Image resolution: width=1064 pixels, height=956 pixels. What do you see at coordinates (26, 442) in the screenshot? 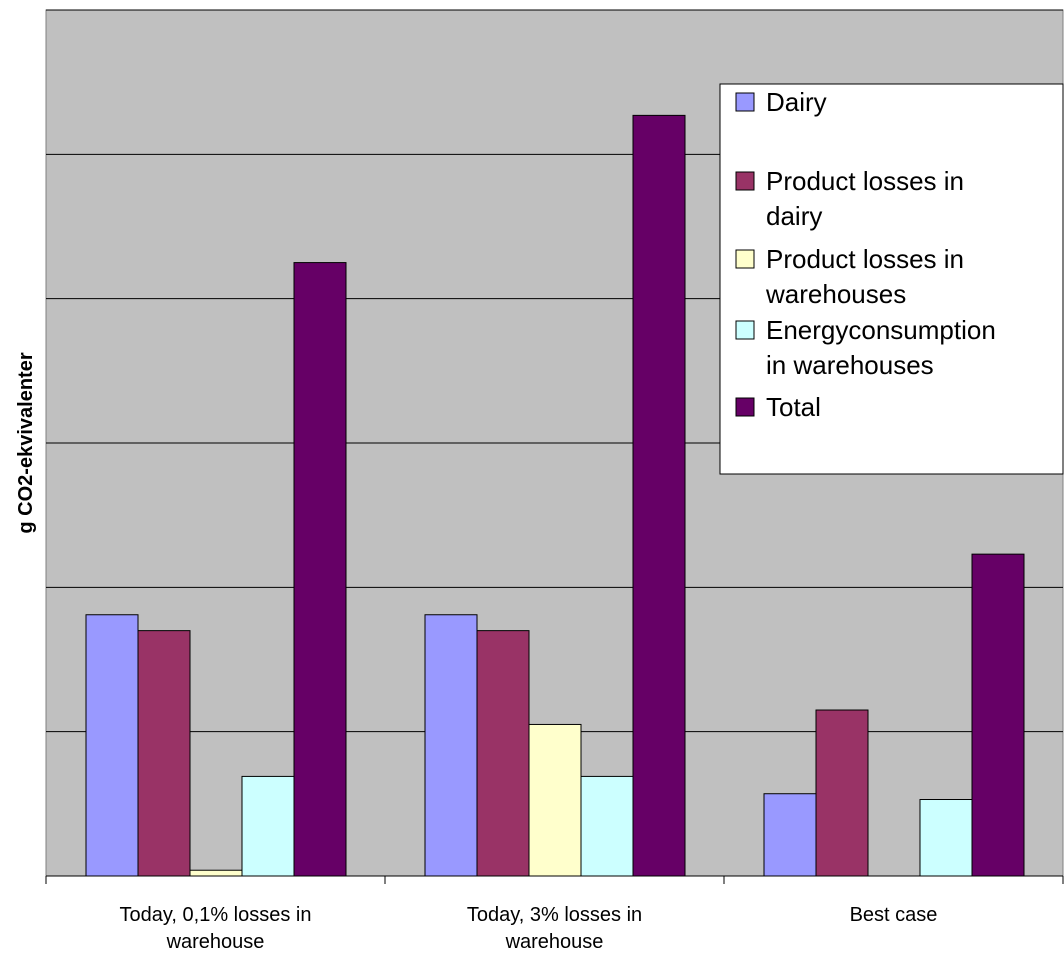
I see `y-axis-label: g CO2-ekvivalenter` at bounding box center [26, 442].